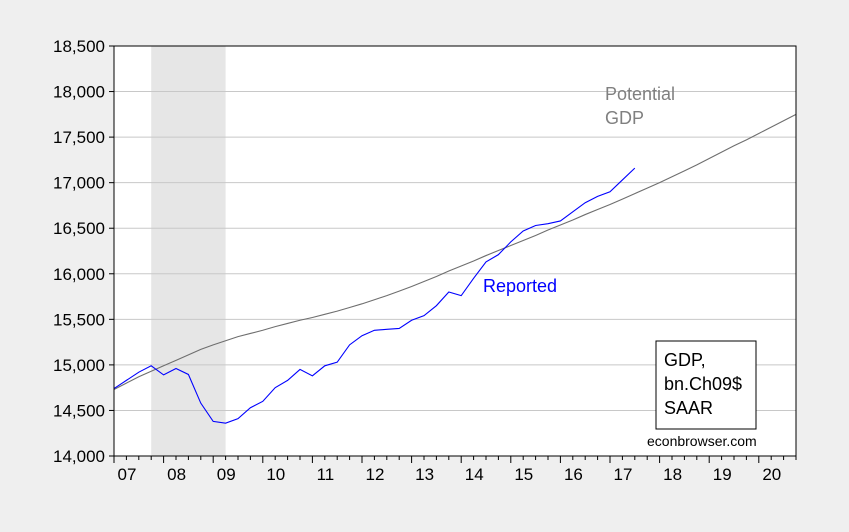 The width and height of the screenshot is (849, 532). What do you see at coordinates (573, 474) in the screenshot?
I see `x-tick-label: 16` at bounding box center [573, 474].